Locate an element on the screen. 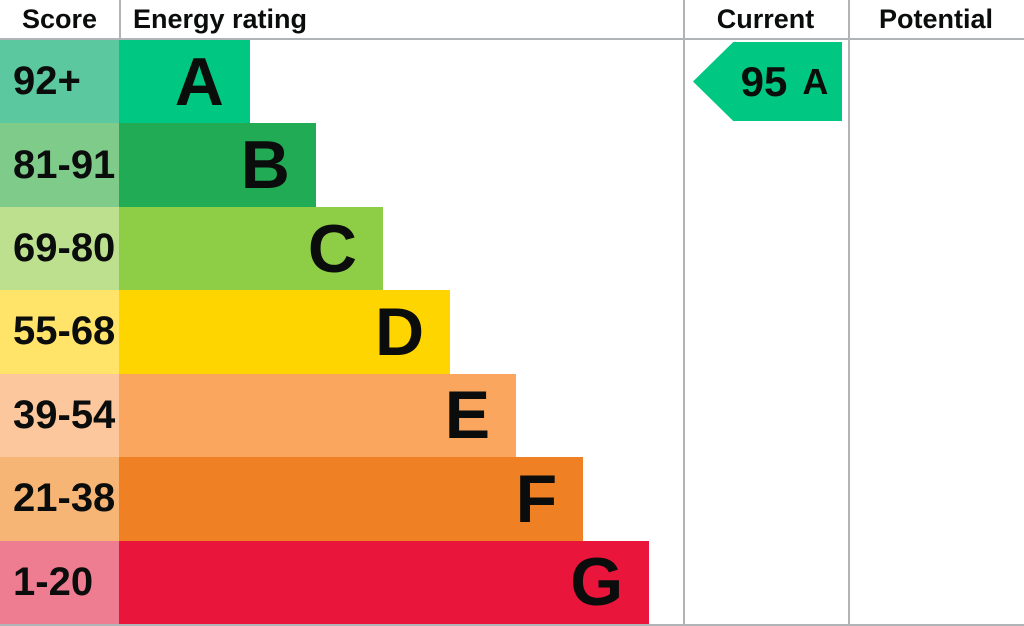 This screenshot has width=1024, height=626. band-rating-area: A is located at coordinates (401, 82).